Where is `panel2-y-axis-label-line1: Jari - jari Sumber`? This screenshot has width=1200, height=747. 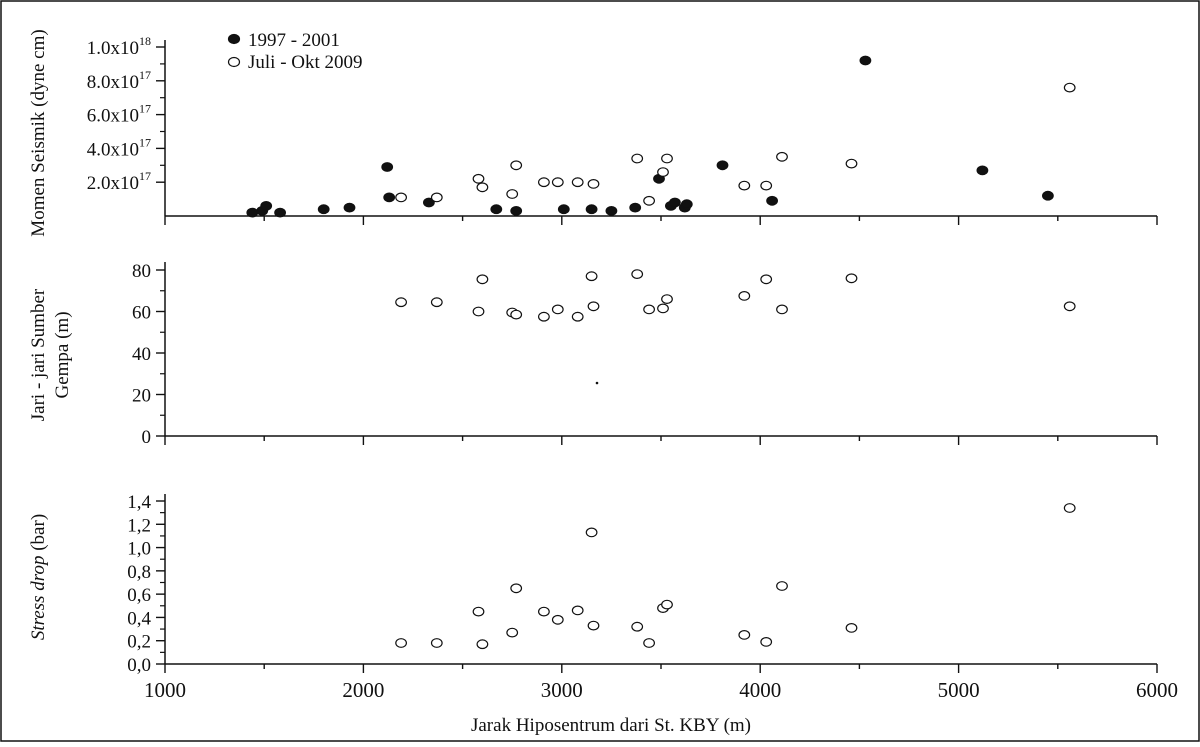 panel2-y-axis-label-line1: Jari - jari Sumber is located at coordinates (38, 354).